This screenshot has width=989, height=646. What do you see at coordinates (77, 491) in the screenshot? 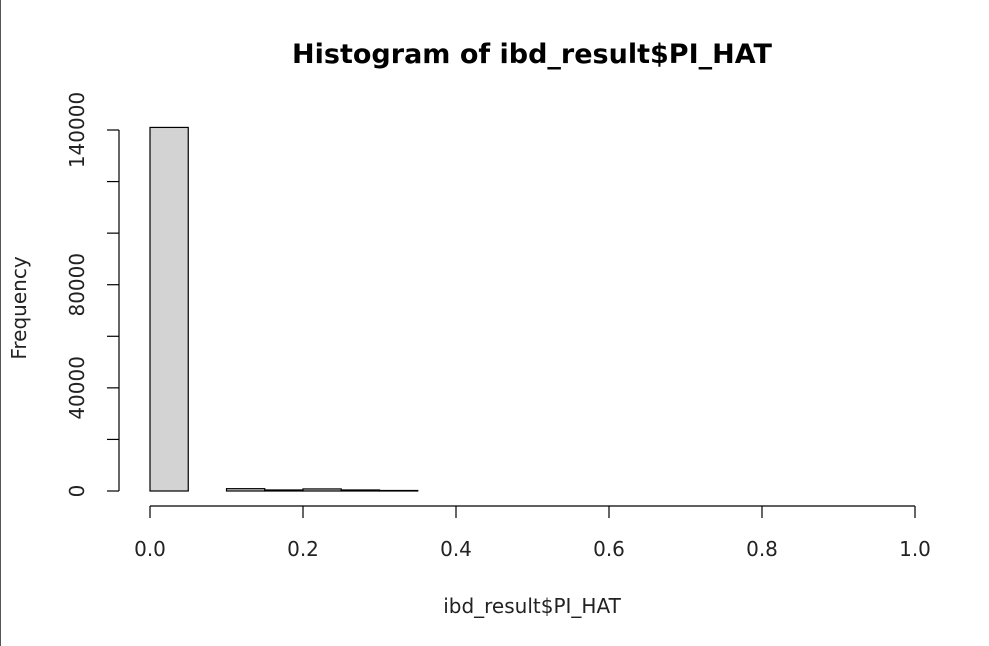
I see `y-tick-label: 0` at bounding box center [77, 491].